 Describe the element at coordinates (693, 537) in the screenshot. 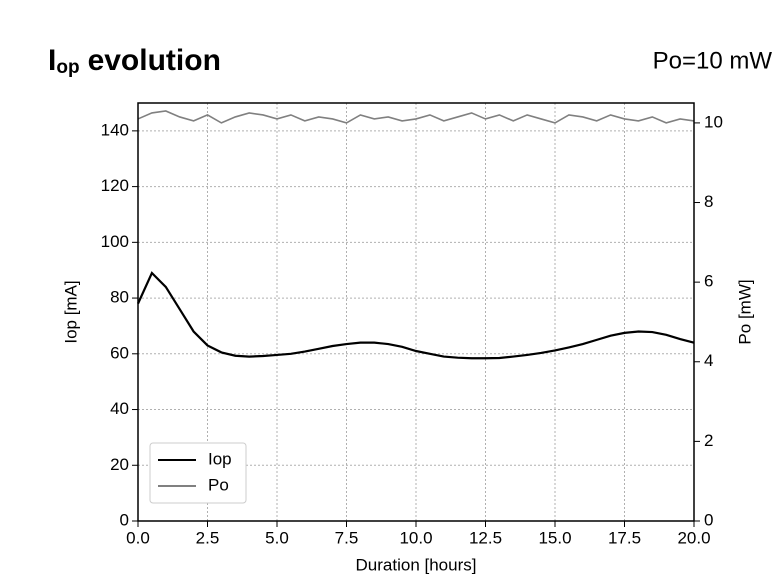

I see `x-tick-label: 20.0` at that location.